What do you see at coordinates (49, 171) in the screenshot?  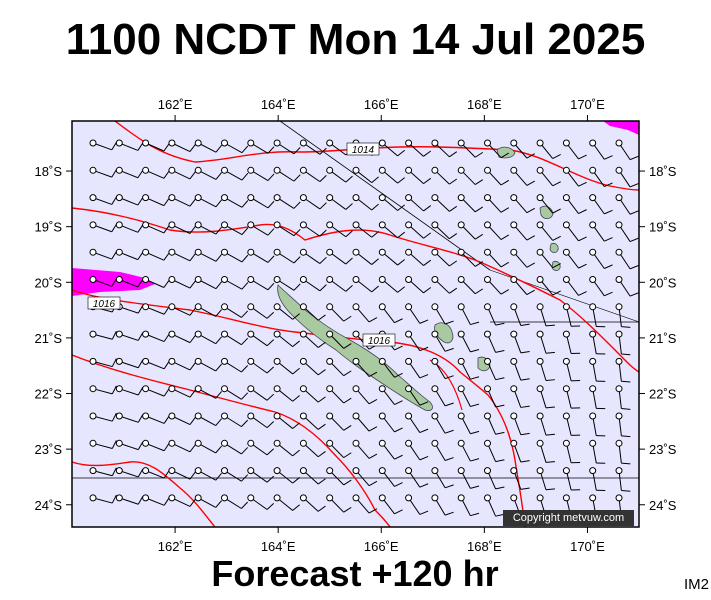 I see `lat-label-left: 18˚S` at bounding box center [49, 171].